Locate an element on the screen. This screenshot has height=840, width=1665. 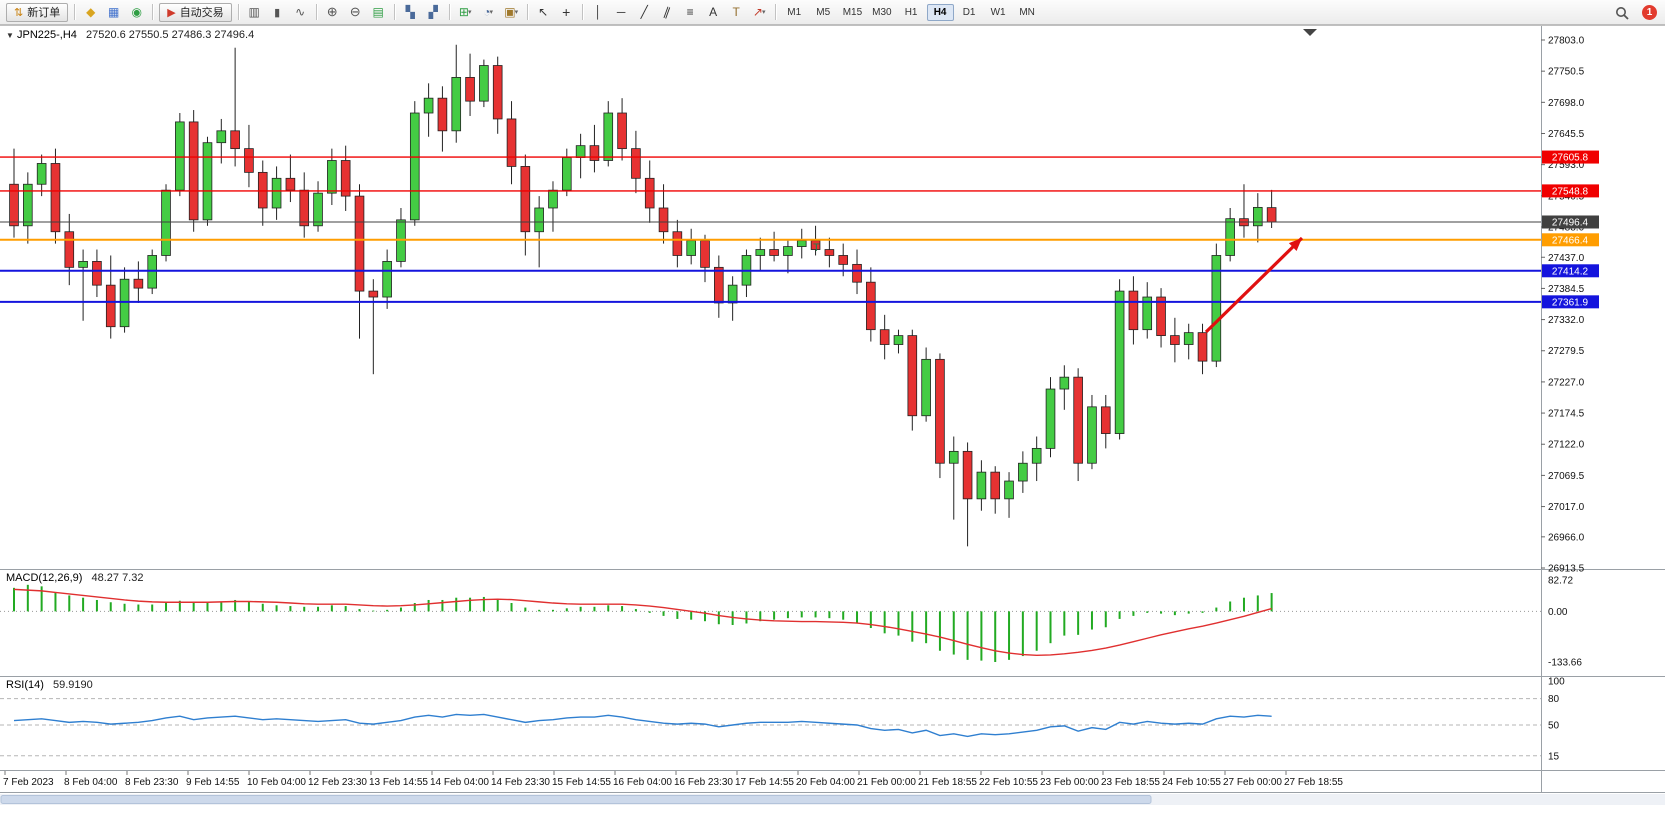
new-chart-icon: ⊞ ▾ is located at coordinates (465, 12).